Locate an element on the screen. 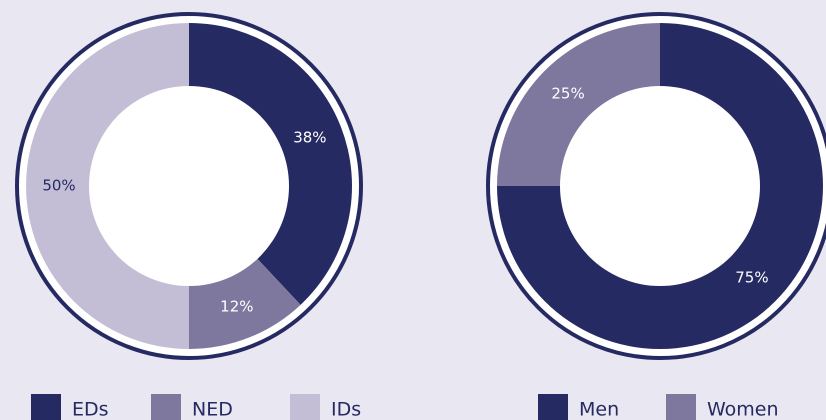  value-label: 50% is located at coordinates (58, 186).